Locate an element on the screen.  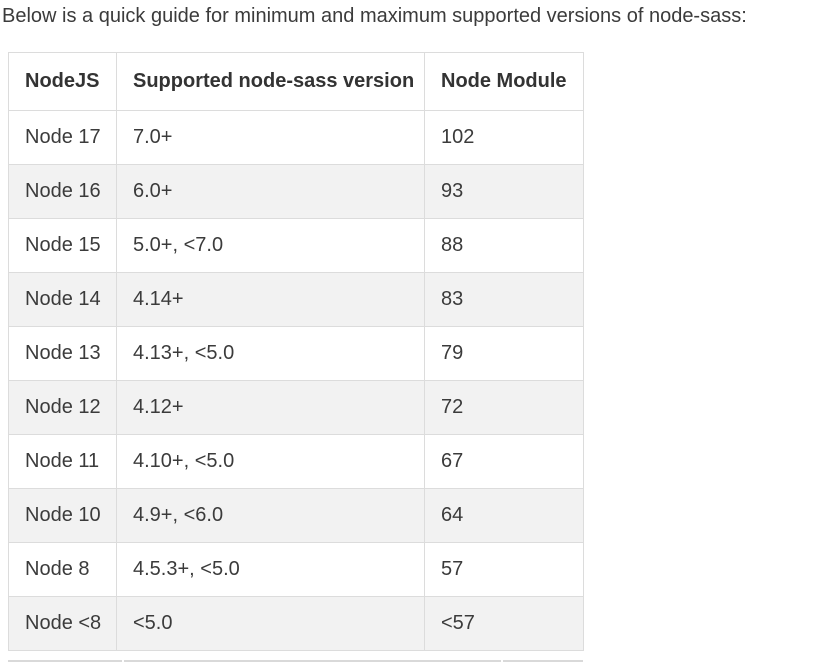
table-row: Node 17 7.0+ 102 is located at coordinates (296, 137).